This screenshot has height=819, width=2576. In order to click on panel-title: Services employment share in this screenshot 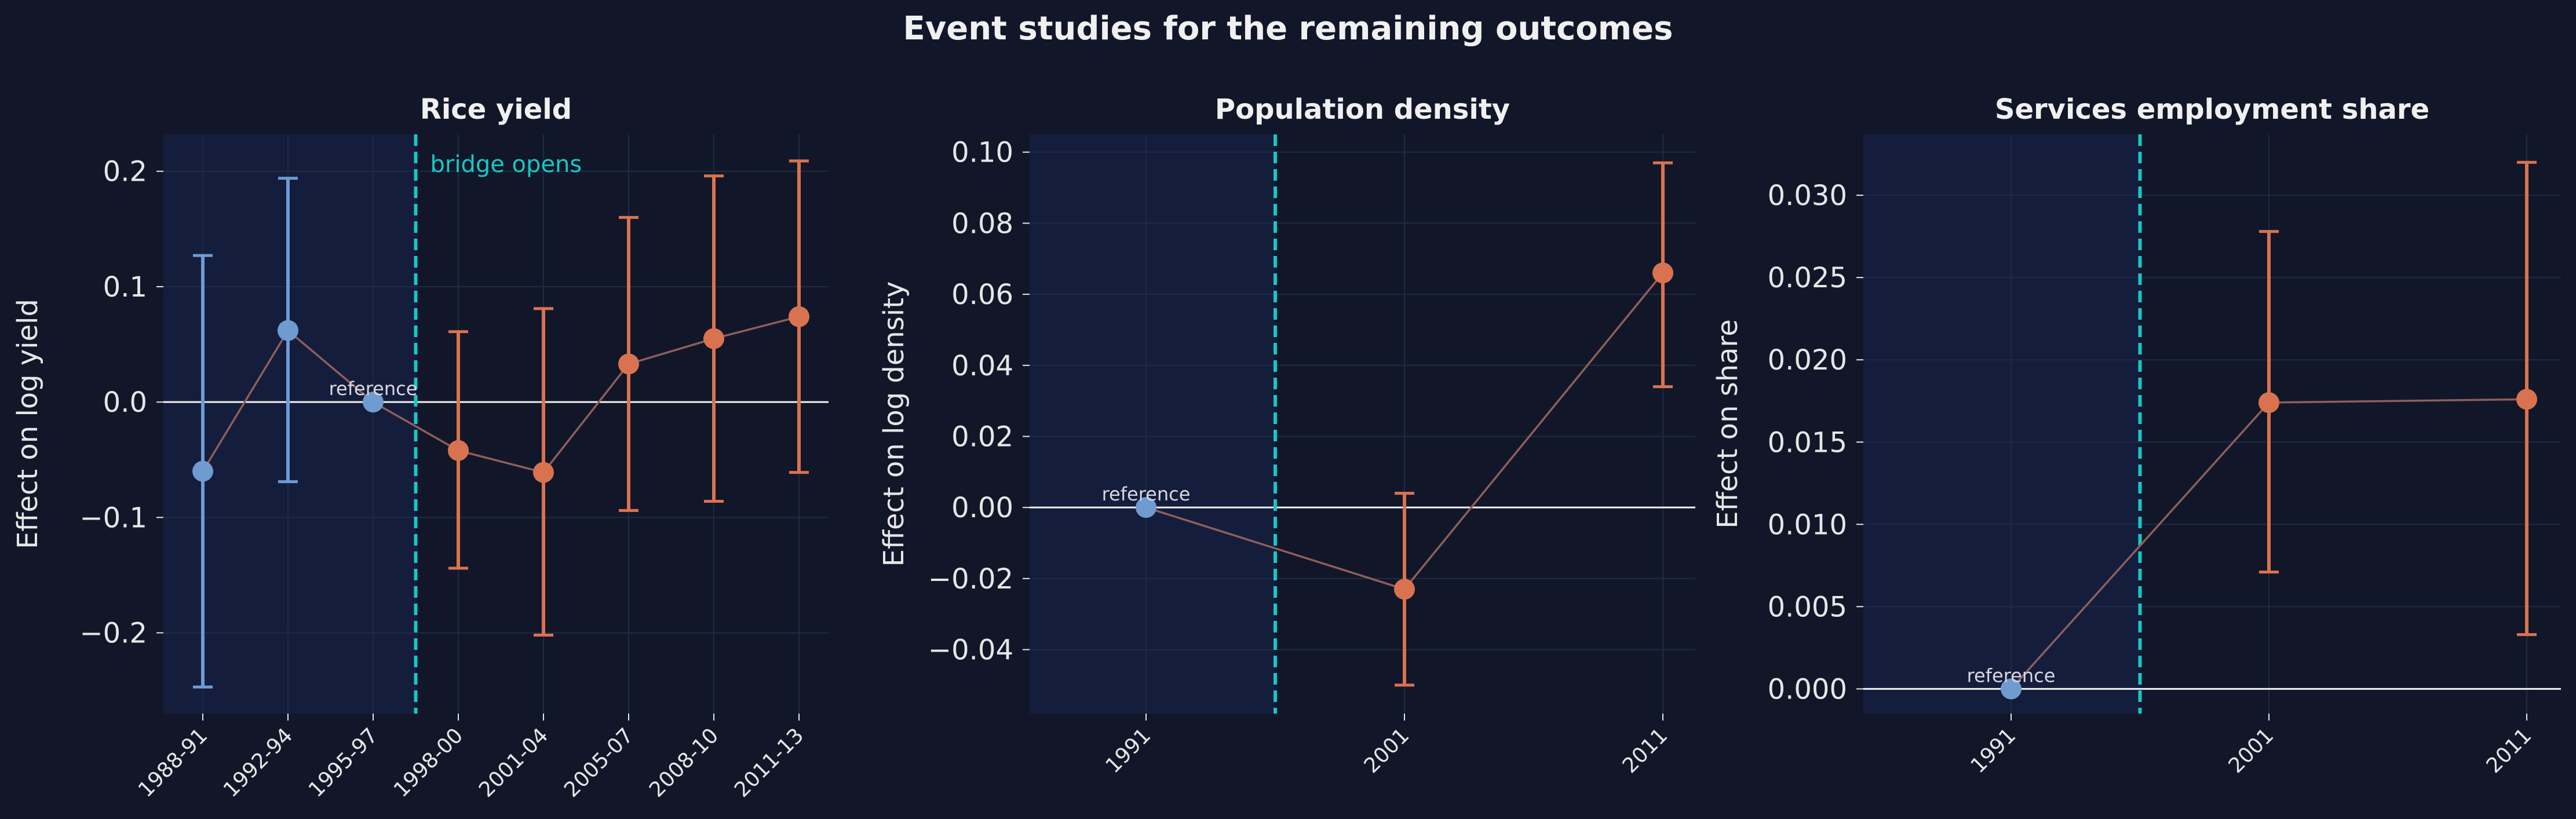, I will do `click(2212, 109)`.